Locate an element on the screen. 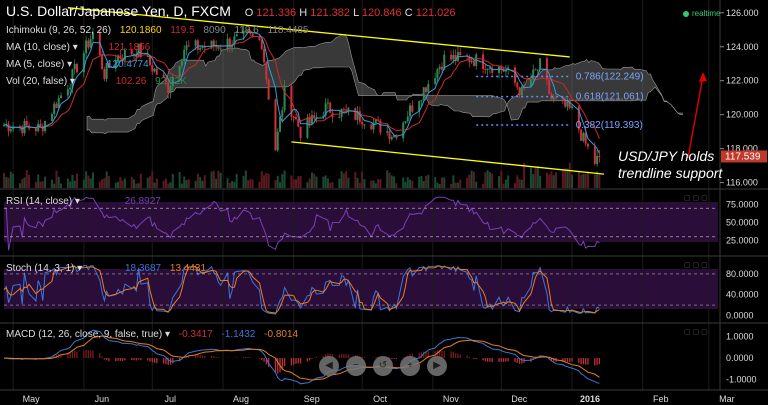 The height and width of the screenshot is (405, 768). trendline-resistance is located at coordinates (318, 32).